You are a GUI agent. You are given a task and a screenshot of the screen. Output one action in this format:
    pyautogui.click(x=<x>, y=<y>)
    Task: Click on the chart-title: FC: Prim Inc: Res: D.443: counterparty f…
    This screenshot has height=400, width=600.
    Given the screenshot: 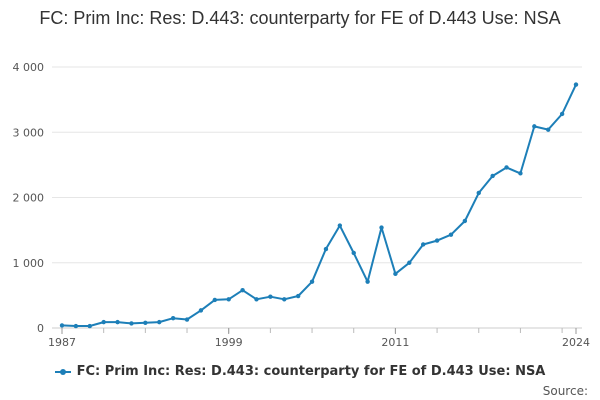 What is the action you would take?
    pyautogui.click(x=300, y=18)
    